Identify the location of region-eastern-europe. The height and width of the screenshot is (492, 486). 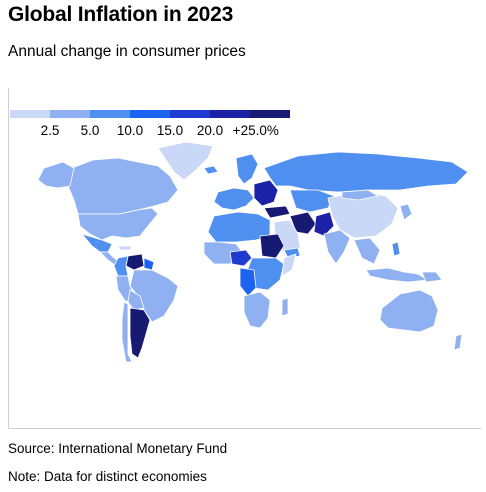
(266, 193).